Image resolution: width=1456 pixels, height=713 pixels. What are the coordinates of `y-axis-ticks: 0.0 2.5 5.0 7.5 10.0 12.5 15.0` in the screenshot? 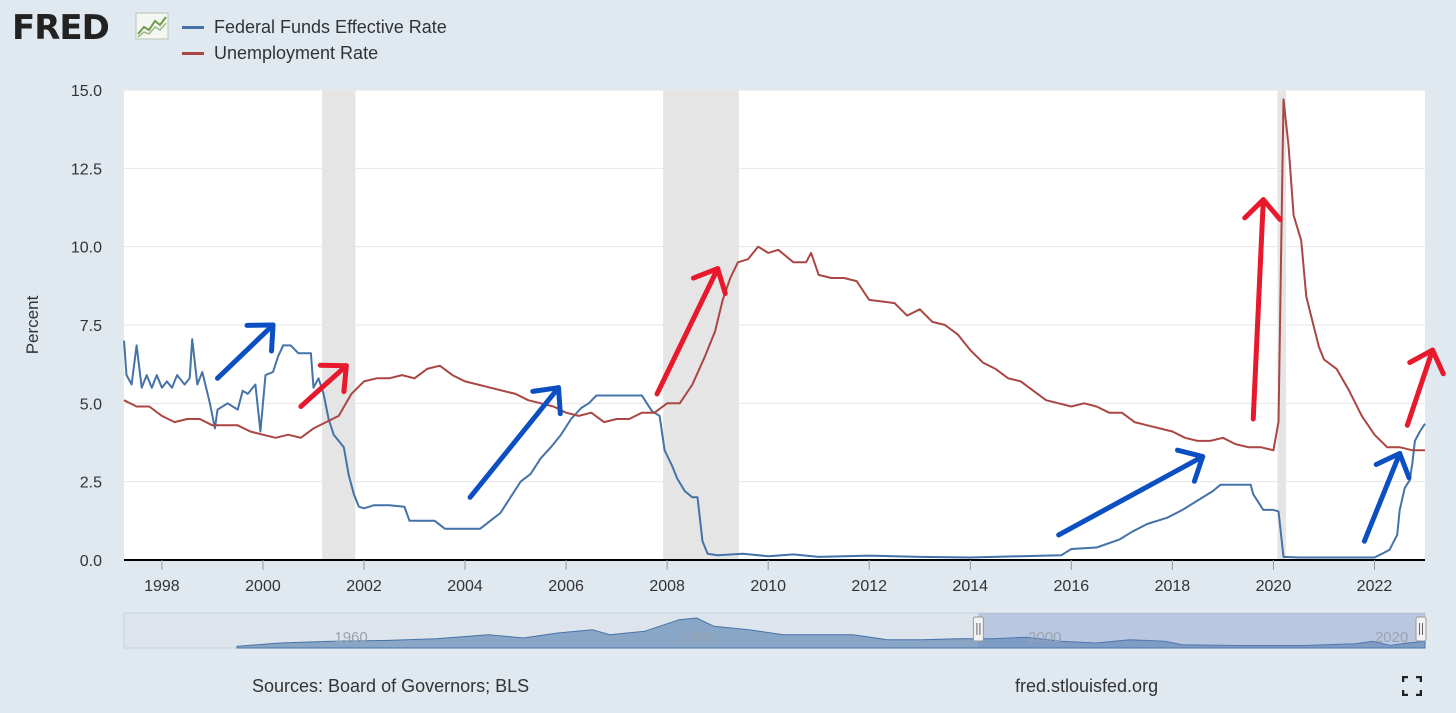 It's located at (86, 326).